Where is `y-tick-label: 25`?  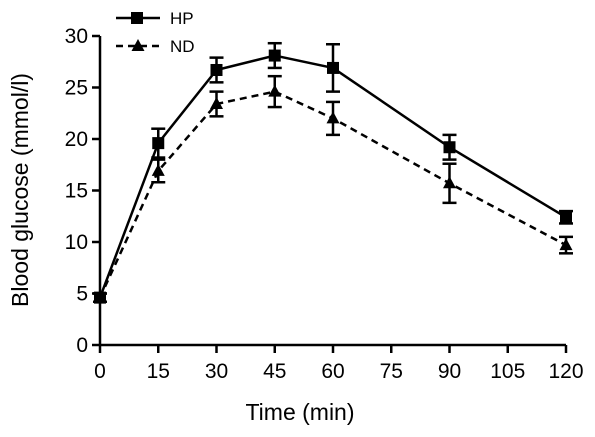
y-tick-label: 25 is located at coordinates (76, 88).